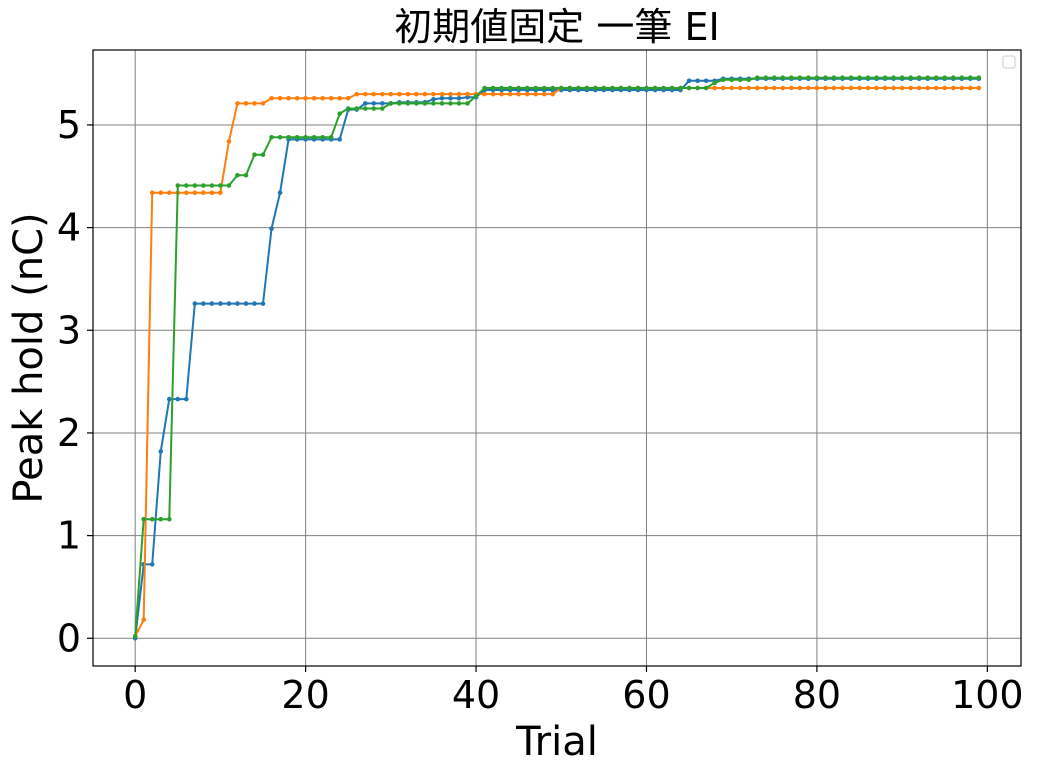 The image size is (1037, 771). I want to click on y-axis-label: Peak hold (nC), so click(29, 357).